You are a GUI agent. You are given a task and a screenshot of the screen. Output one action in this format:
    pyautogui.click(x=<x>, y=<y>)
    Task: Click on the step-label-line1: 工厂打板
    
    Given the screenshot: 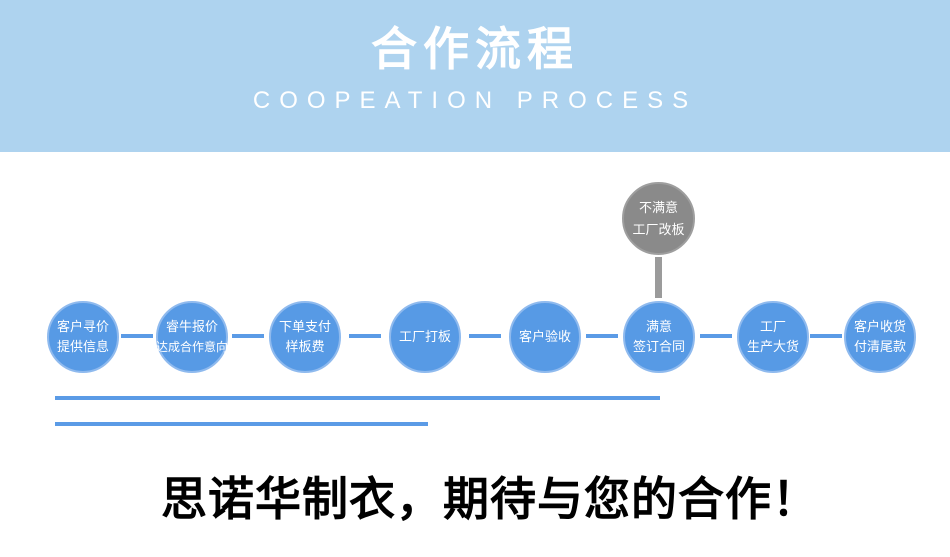 What is the action you would take?
    pyautogui.click(x=424, y=336)
    